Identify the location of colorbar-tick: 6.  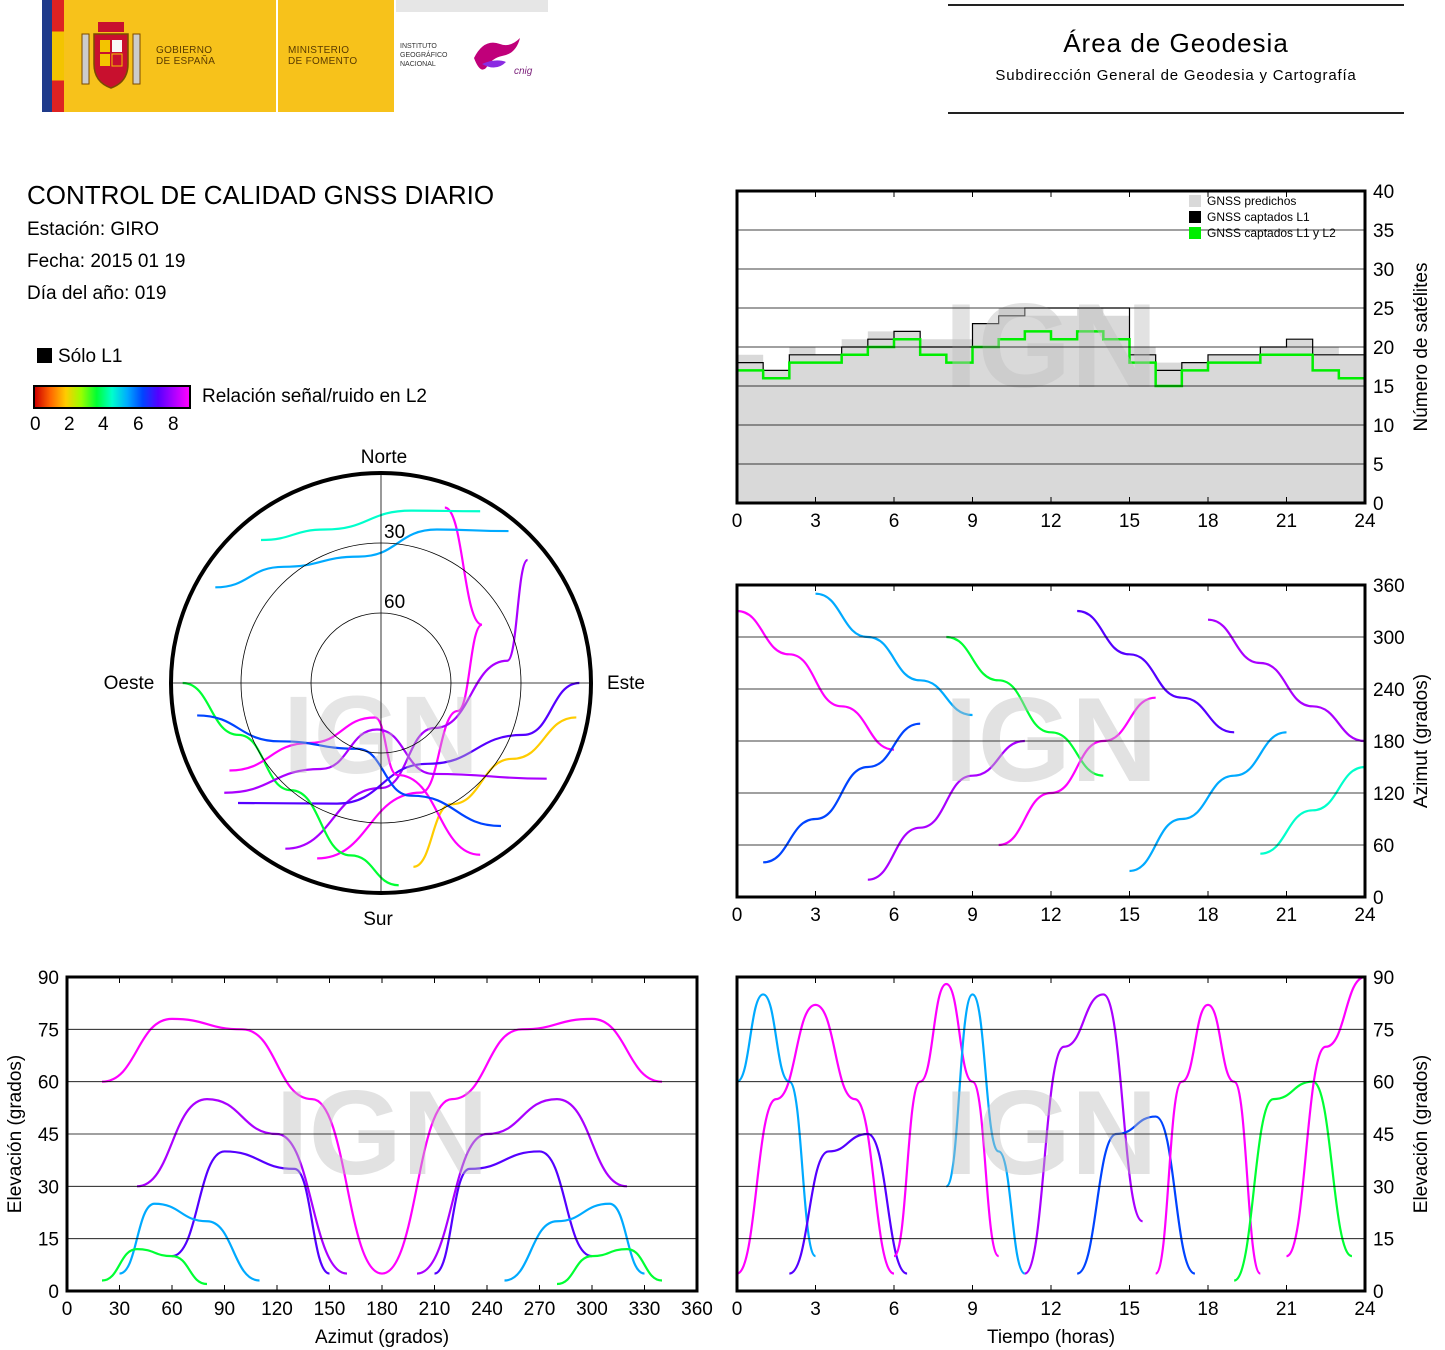
(138, 424).